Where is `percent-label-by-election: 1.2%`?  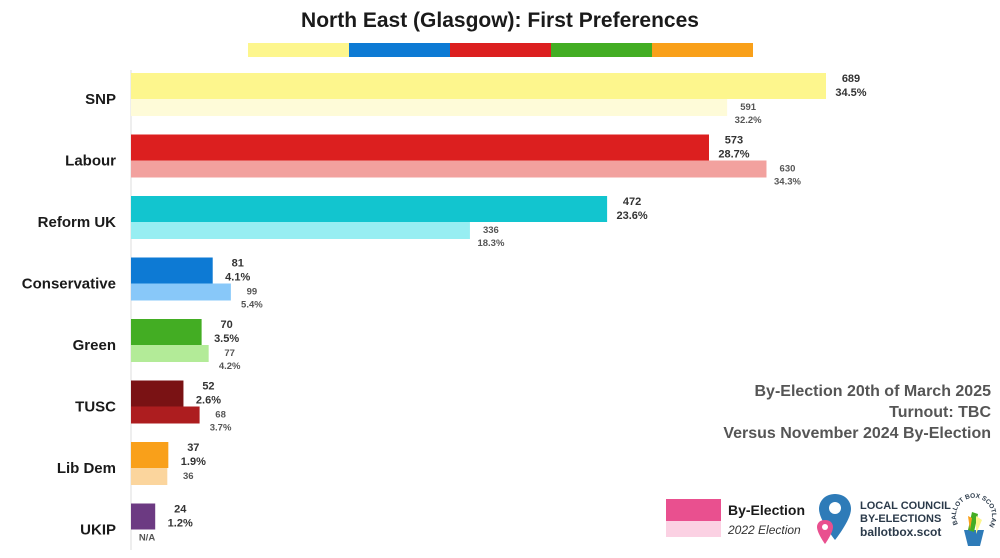
percent-label-by-election: 1.2% is located at coordinates (180, 524).